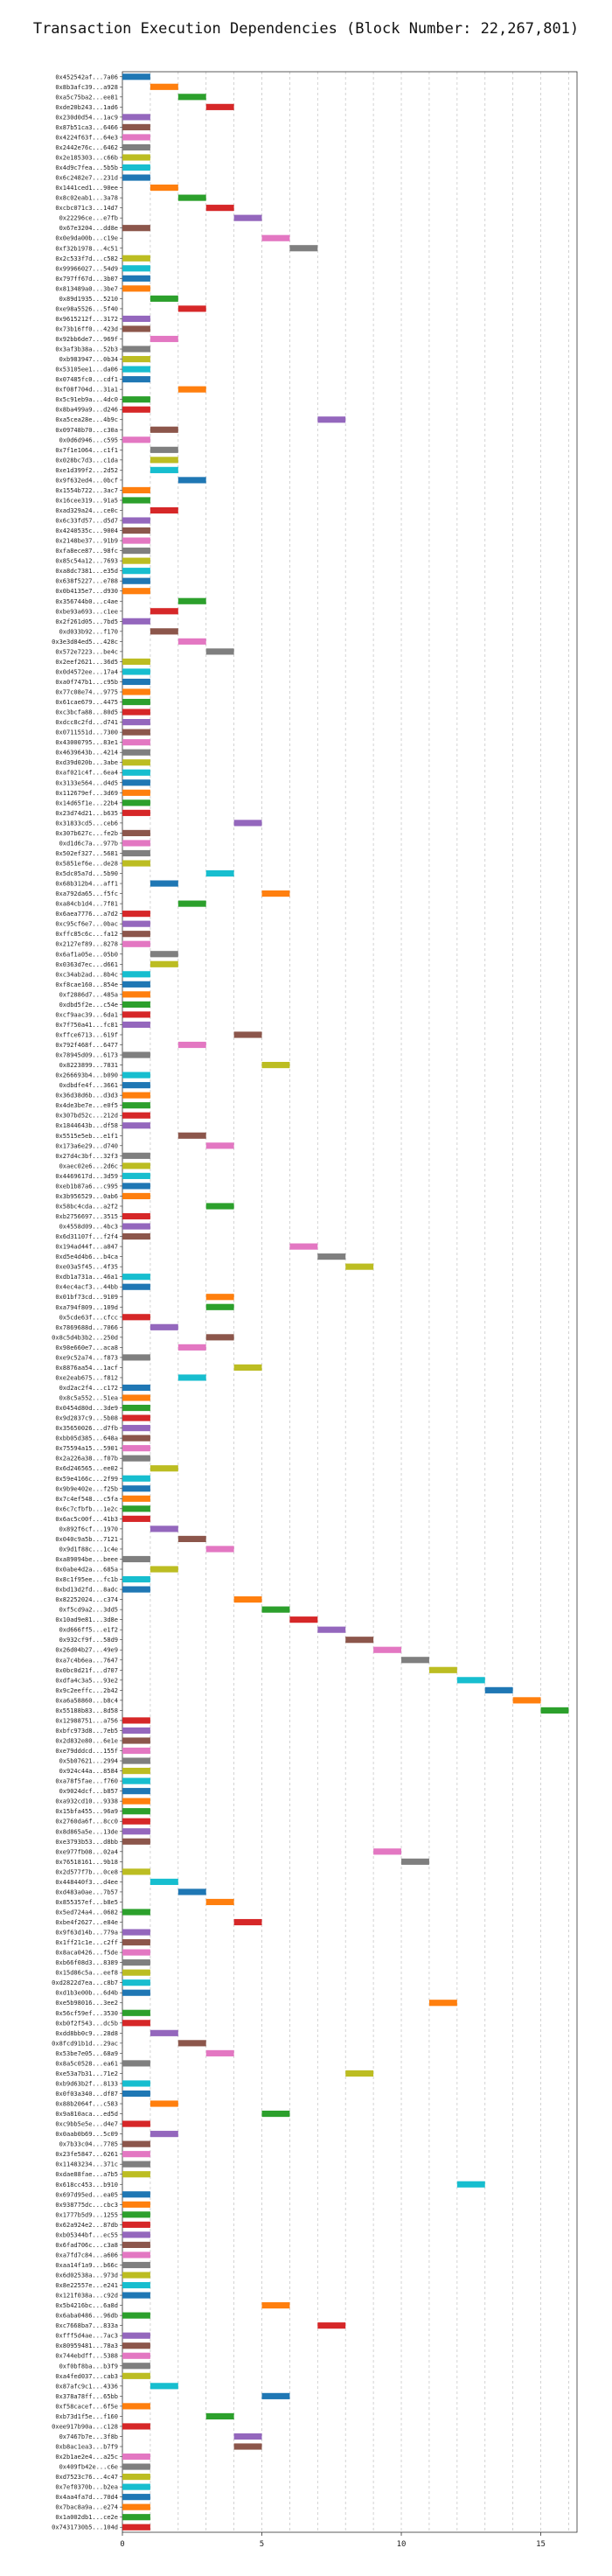 The image size is (612, 2576). Describe the element at coordinates (86, 2083) in the screenshot. I see `y-tick-label: 0xb9d63b2f...8133` at that location.